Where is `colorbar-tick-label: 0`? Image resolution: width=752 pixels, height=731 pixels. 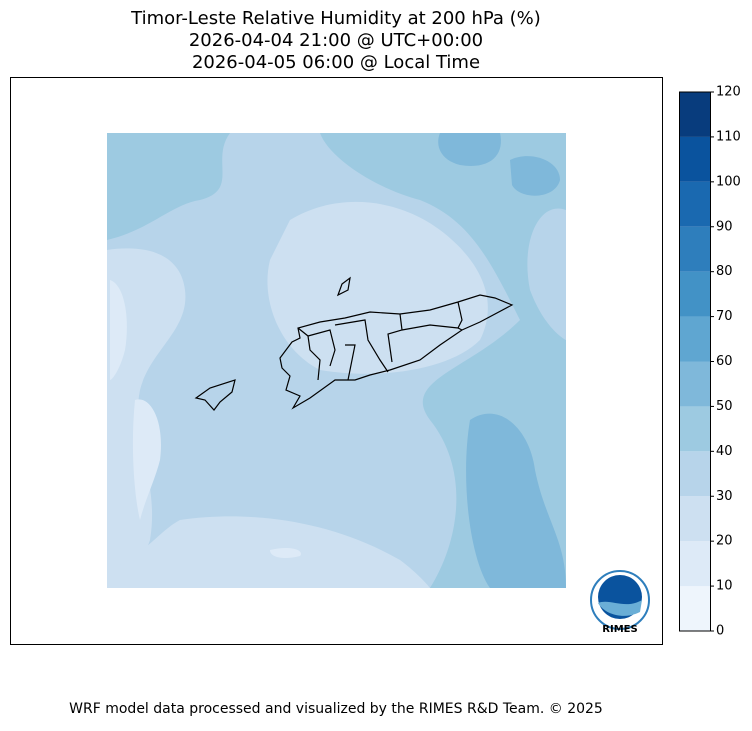
colorbar-tick-label: 0 is located at coordinates (720, 631).